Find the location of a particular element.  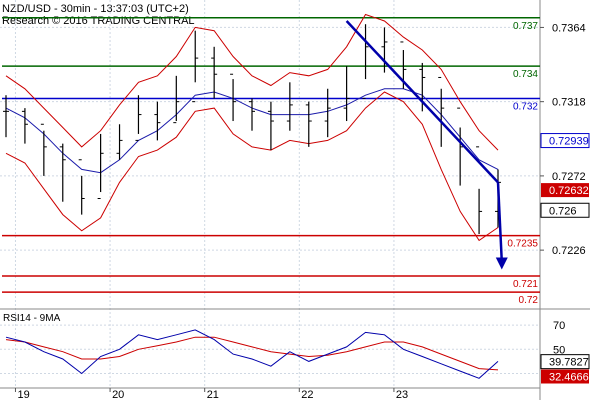

rsi-tag-last: 39.7827 is located at coordinates (569, 363).